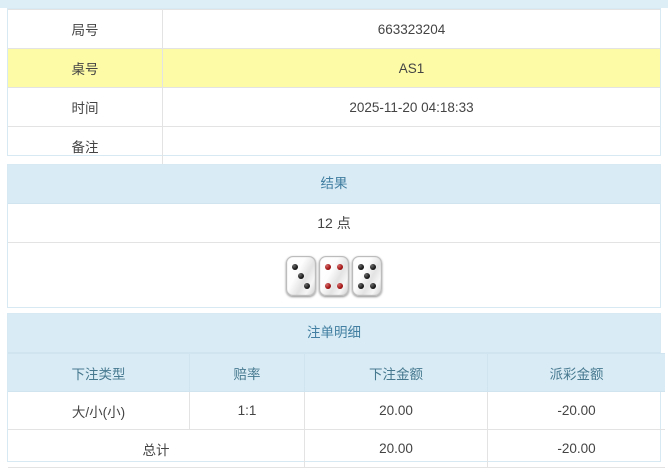 This screenshot has width=668, height=468. I want to click on table-row: 局号 663323204, so click(334, 29).